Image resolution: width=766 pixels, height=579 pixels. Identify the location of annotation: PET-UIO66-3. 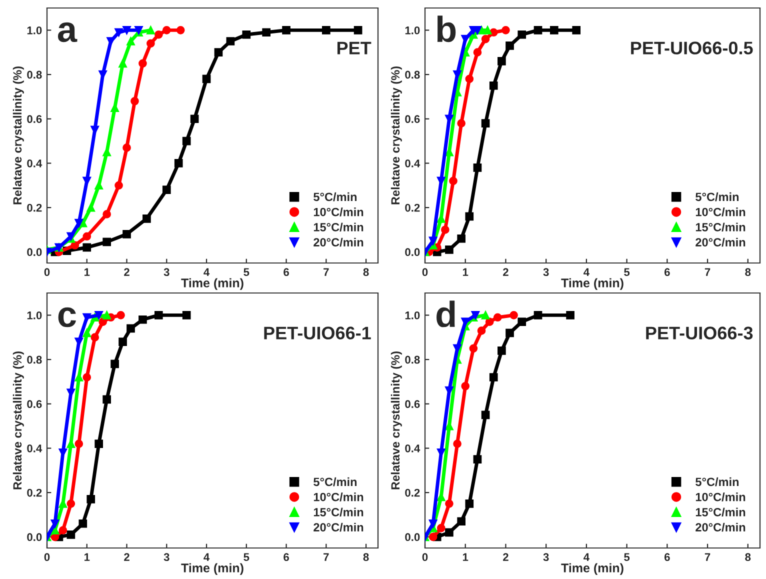
(699, 333).